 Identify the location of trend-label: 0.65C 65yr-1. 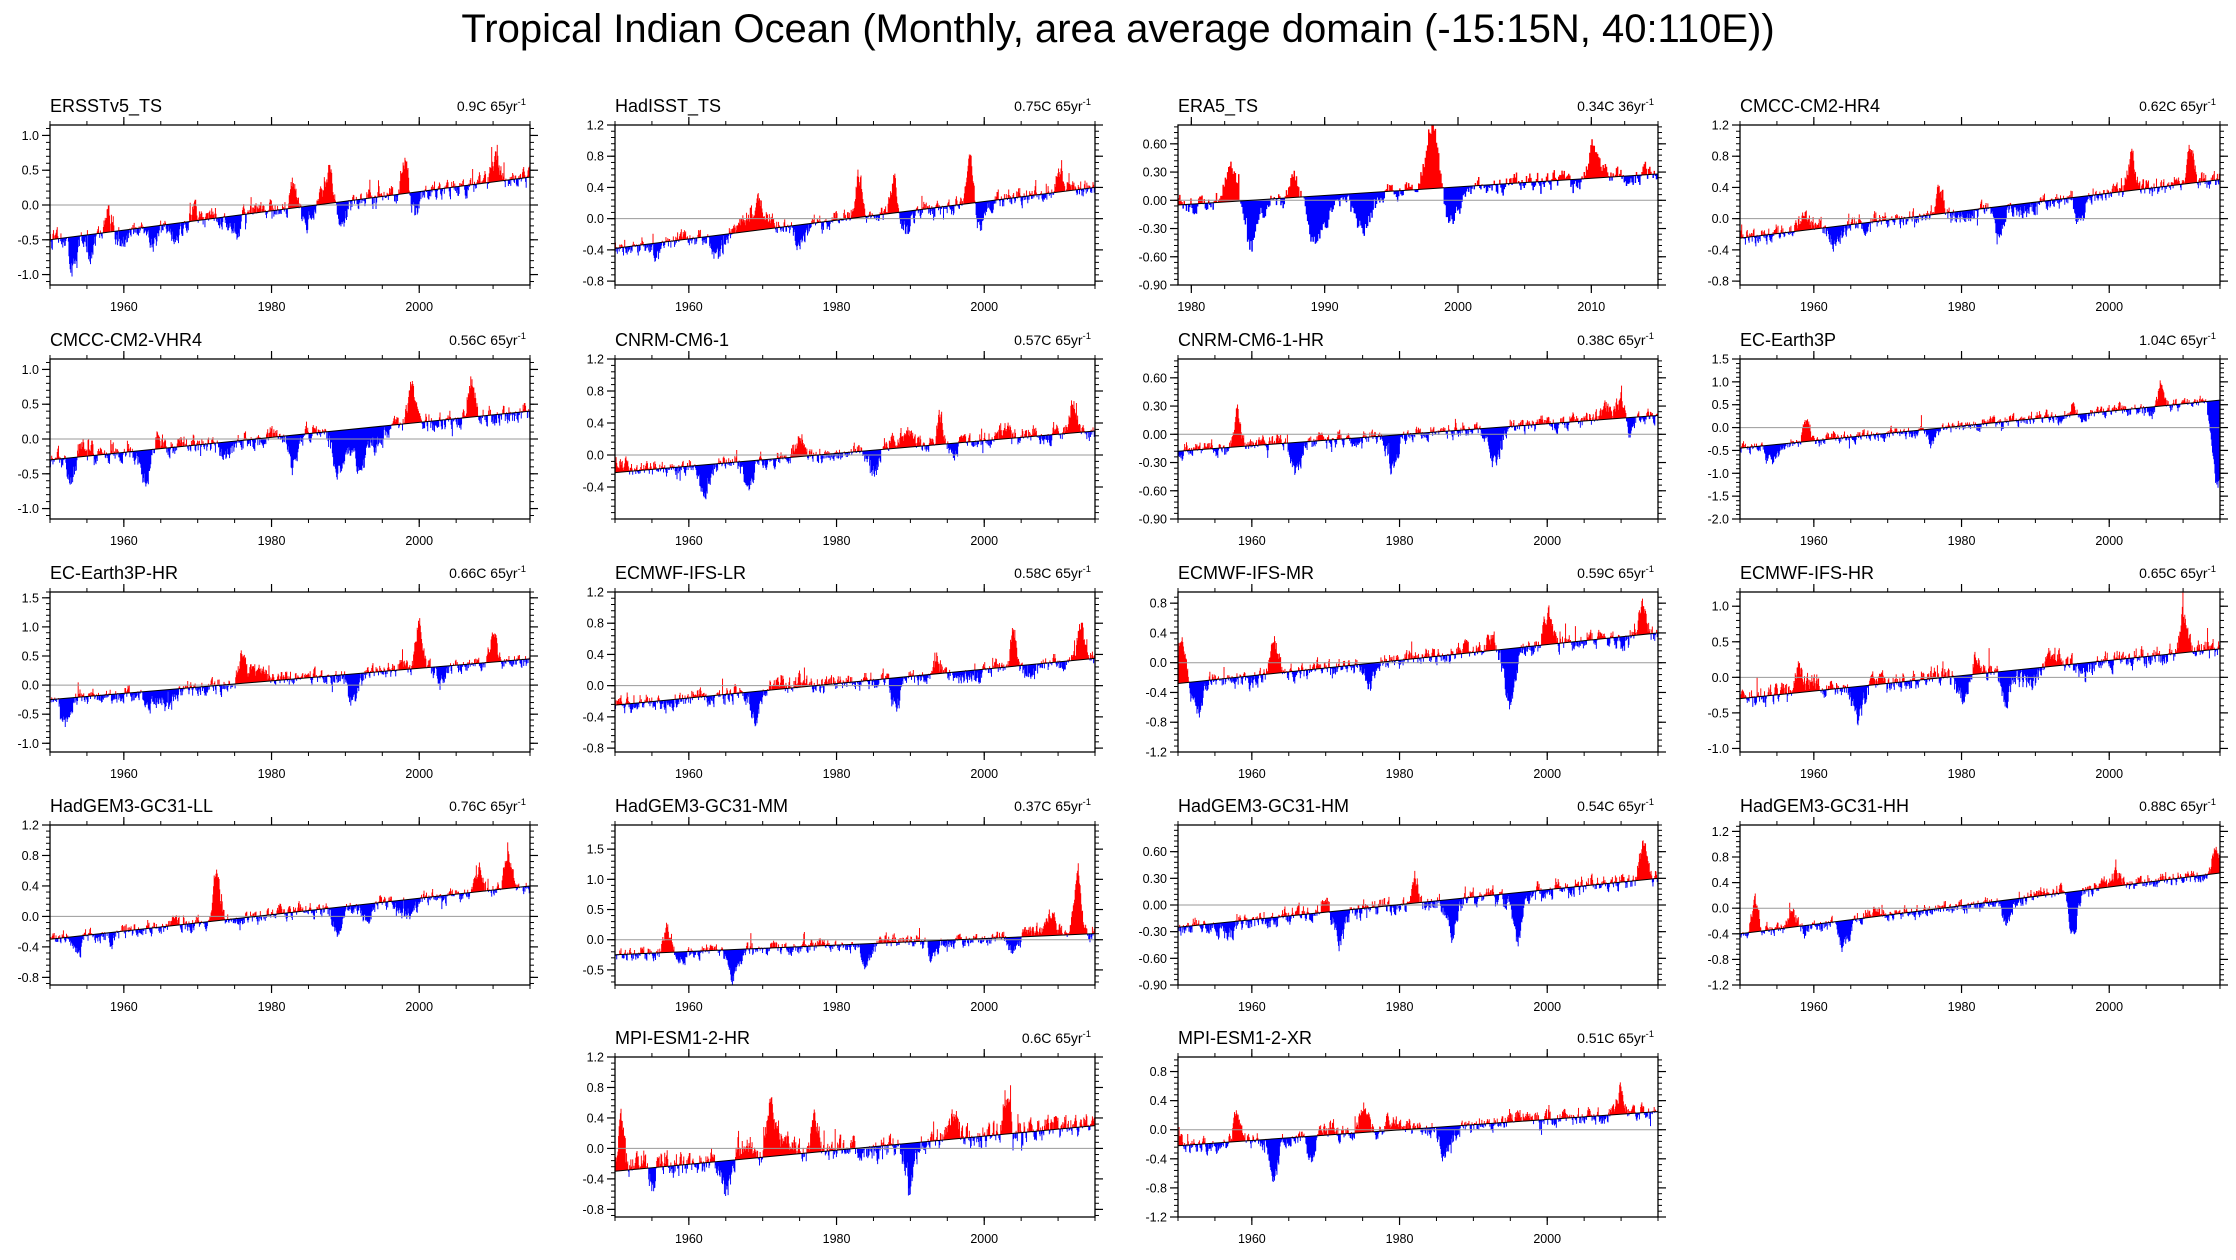
(2177, 572).